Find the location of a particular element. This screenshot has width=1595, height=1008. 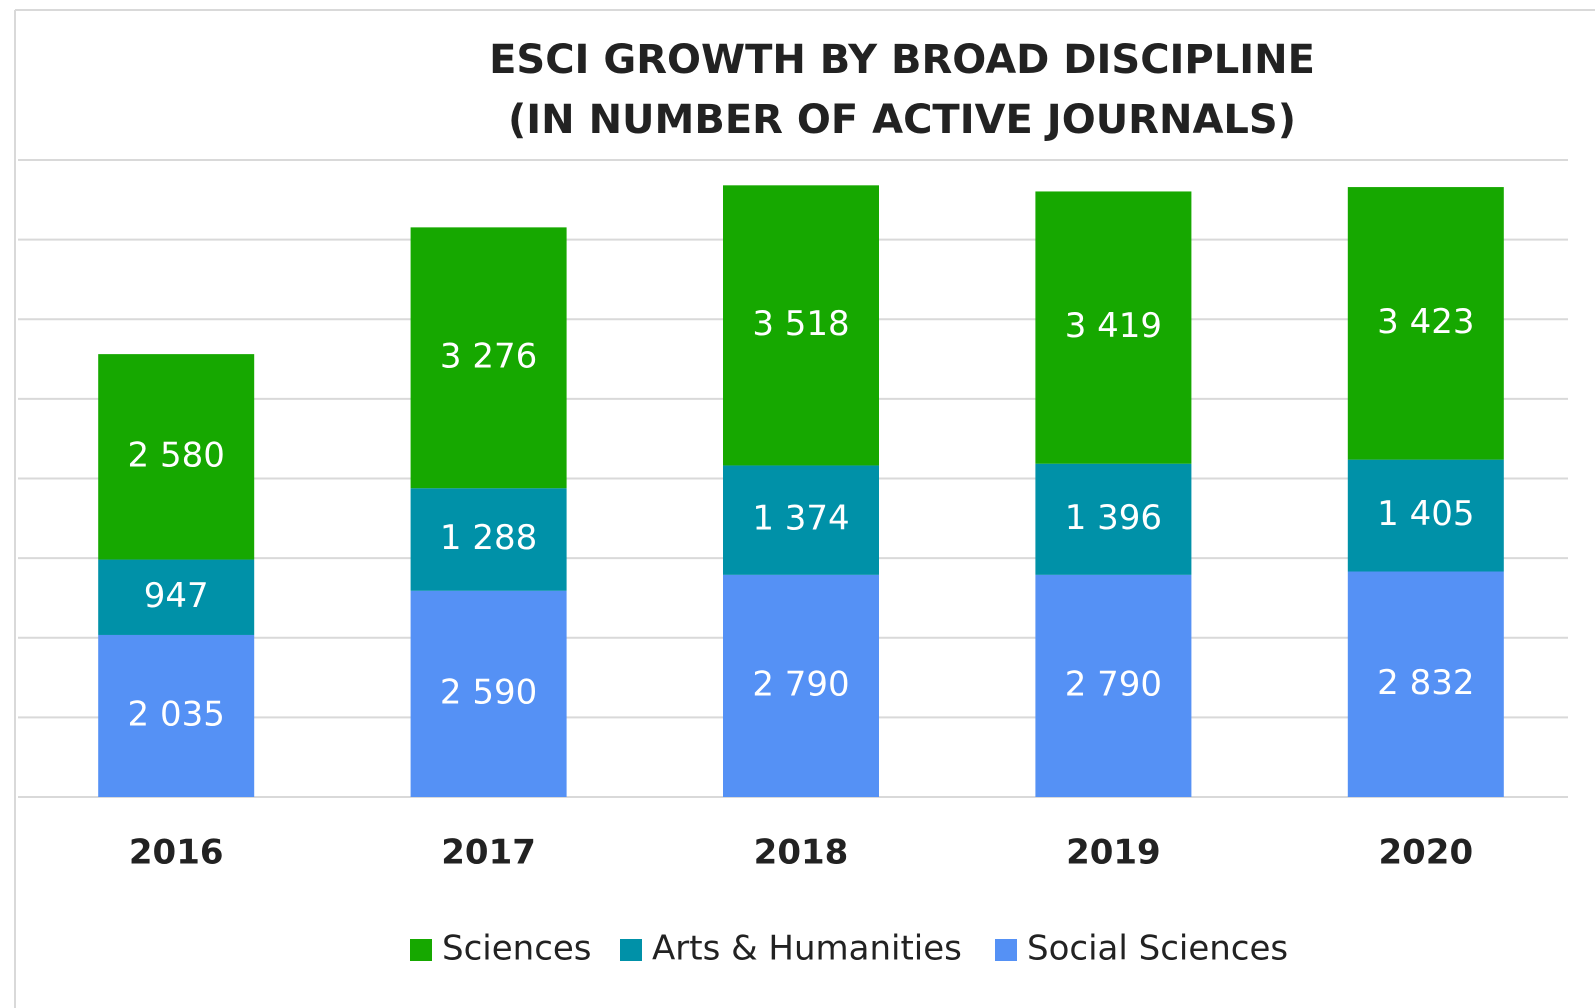

data-label: 2 832 is located at coordinates (1425, 683).